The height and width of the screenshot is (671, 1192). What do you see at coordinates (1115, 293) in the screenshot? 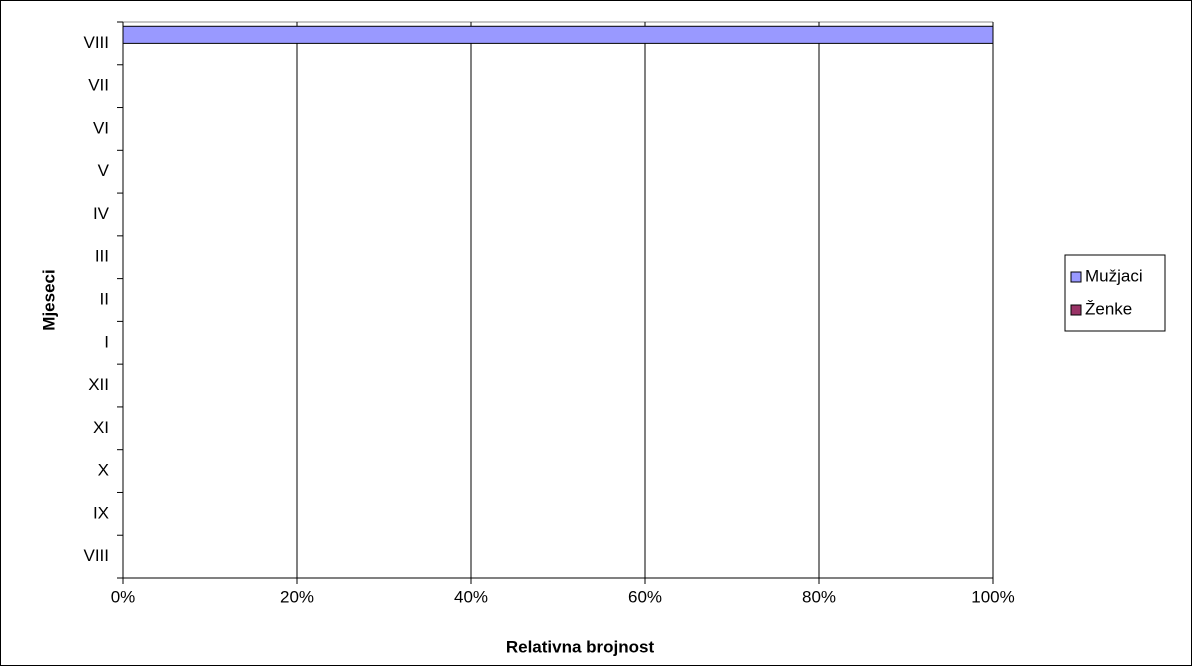
I see `legend-box` at bounding box center [1115, 293].